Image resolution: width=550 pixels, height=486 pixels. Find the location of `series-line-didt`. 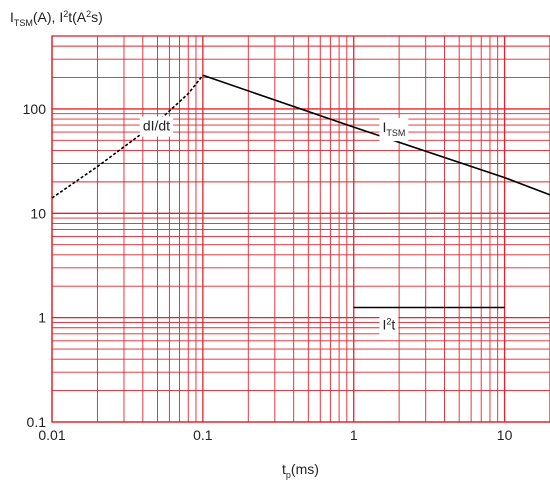

series-line-didt is located at coordinates (127, 136).